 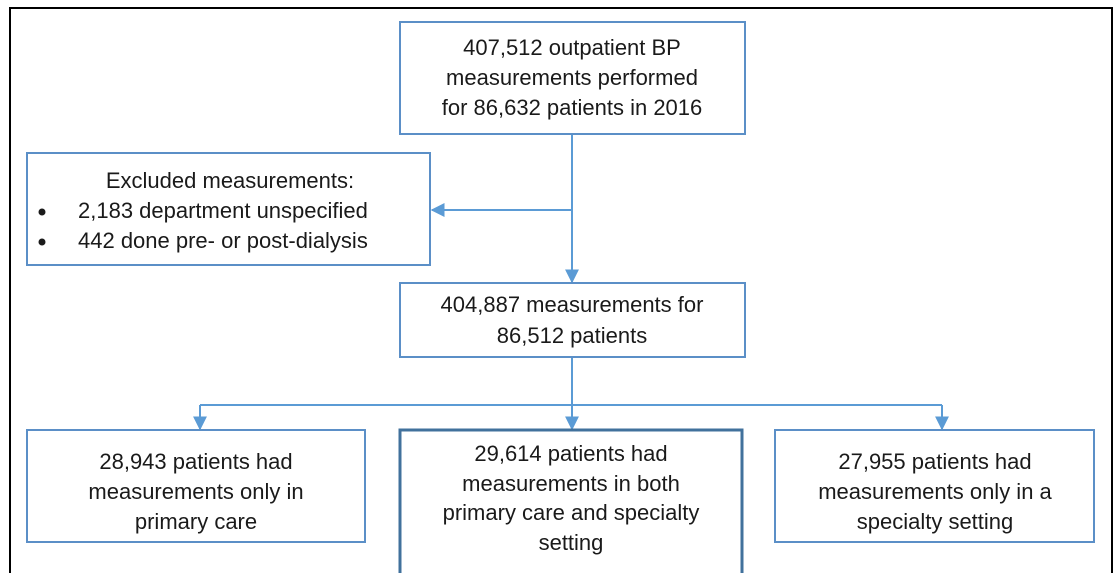 I want to click on node-text: specialty setting, so click(x=935, y=521).